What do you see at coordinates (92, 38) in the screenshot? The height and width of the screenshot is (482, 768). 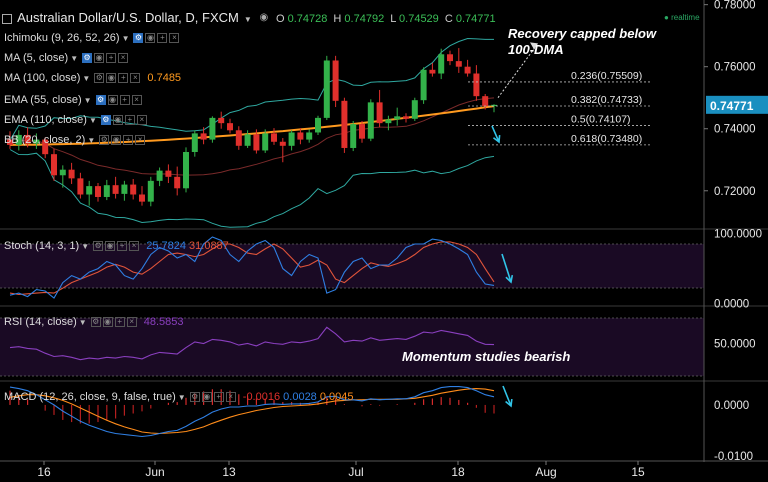 I see `legend-ichimoku: Ichimoku (9, 26, 52, 26) ▼ ⚙ ◉ + ×` at bounding box center [92, 38].